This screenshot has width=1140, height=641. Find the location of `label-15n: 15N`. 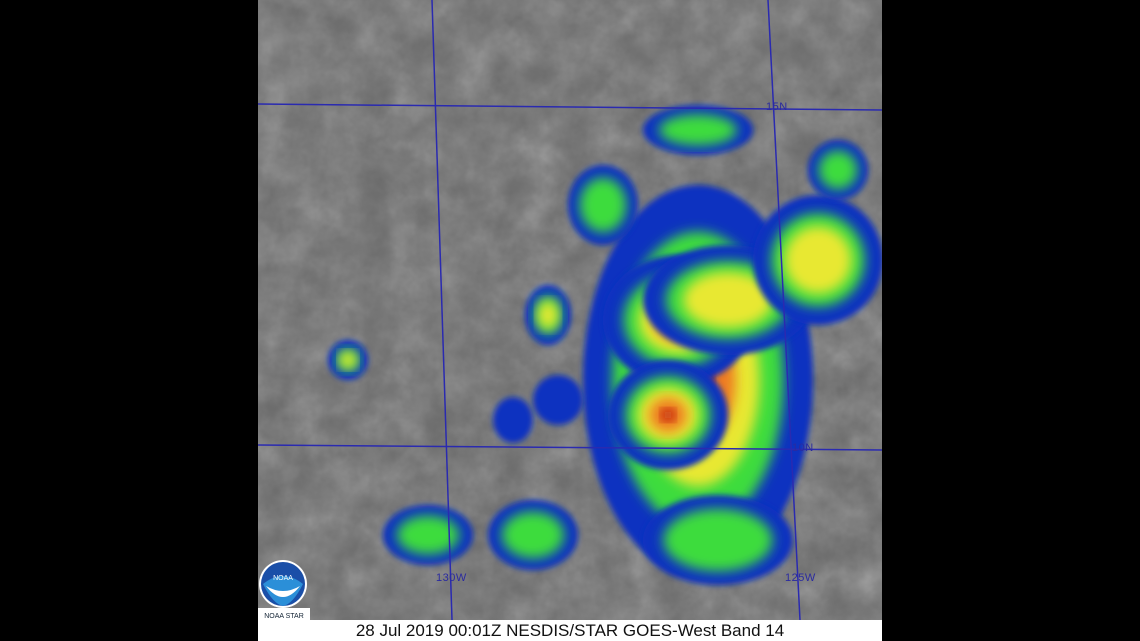

label-15n: 15N is located at coordinates (777, 107).